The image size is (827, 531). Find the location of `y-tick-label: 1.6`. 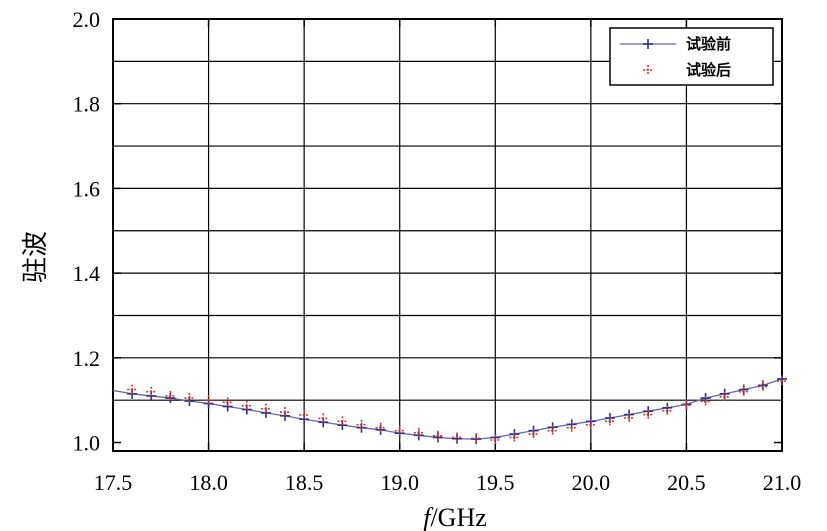

y-tick-label: 1.6 is located at coordinates (87, 188).